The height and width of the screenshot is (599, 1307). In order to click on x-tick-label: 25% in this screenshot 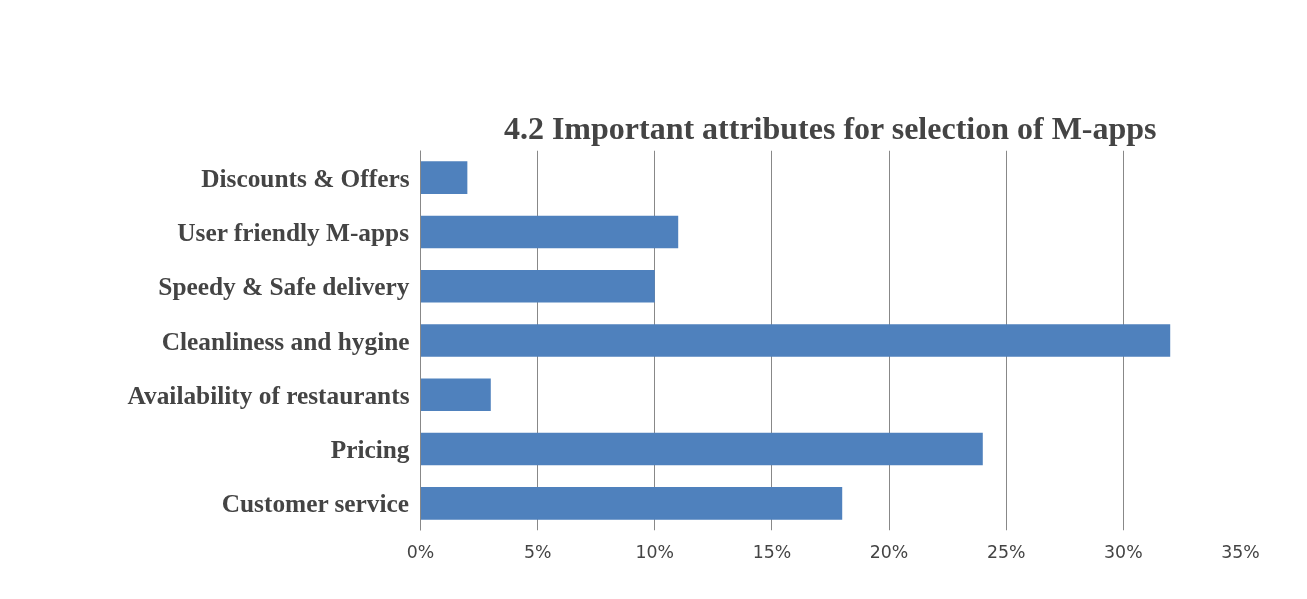, I will do `click(1006, 551)`.